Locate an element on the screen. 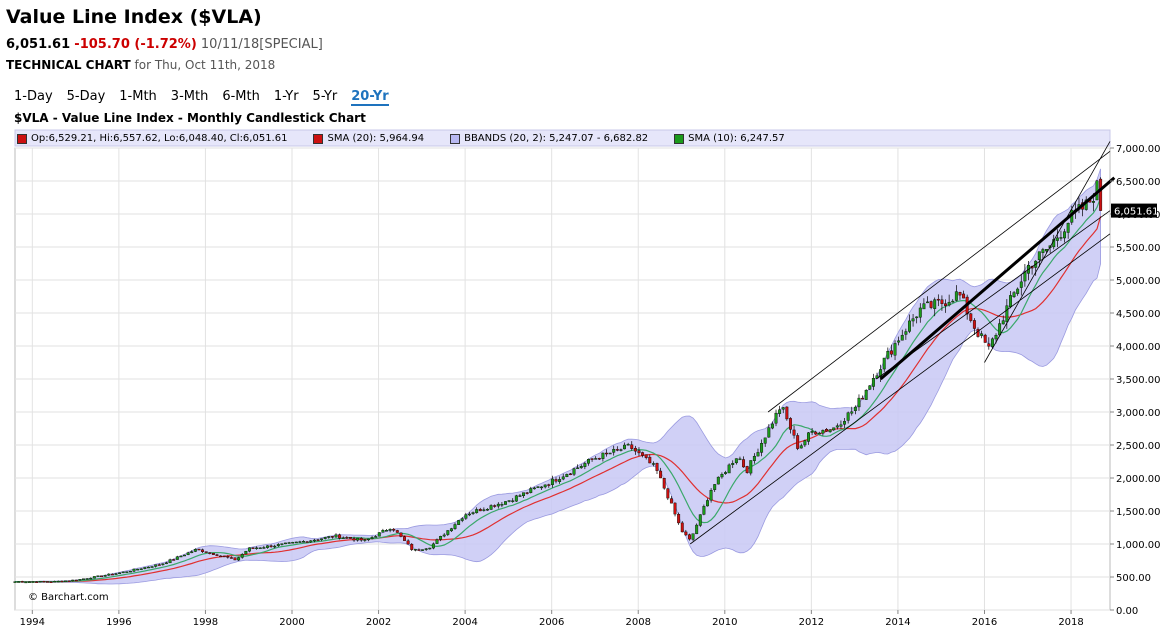 This screenshot has width=1172, height=640. y-tick-label: 500.00 is located at coordinates (1133, 578).